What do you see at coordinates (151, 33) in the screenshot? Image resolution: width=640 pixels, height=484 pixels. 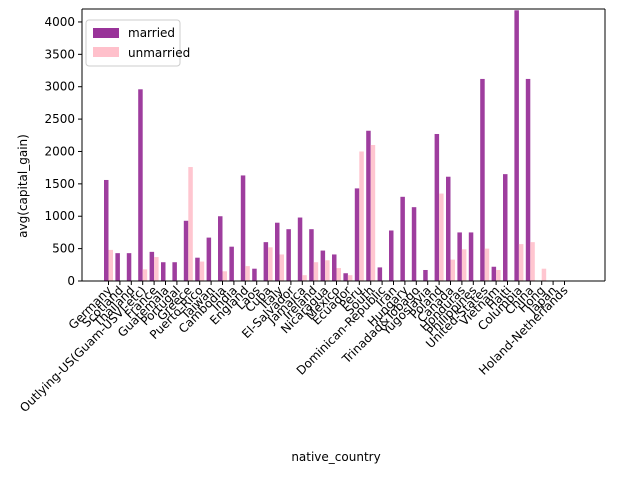 I see `legend-label-married: married` at bounding box center [151, 33].